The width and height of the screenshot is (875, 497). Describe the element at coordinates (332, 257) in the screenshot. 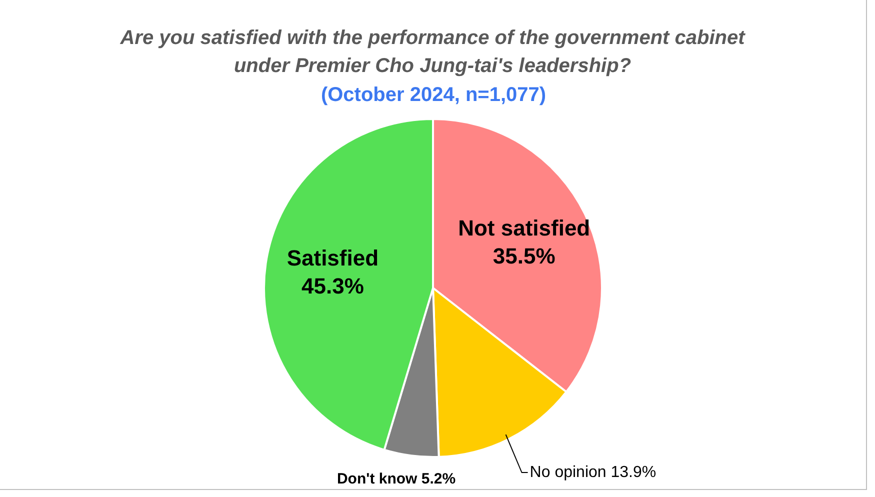

I see `slice-label: Satisfied` at that location.